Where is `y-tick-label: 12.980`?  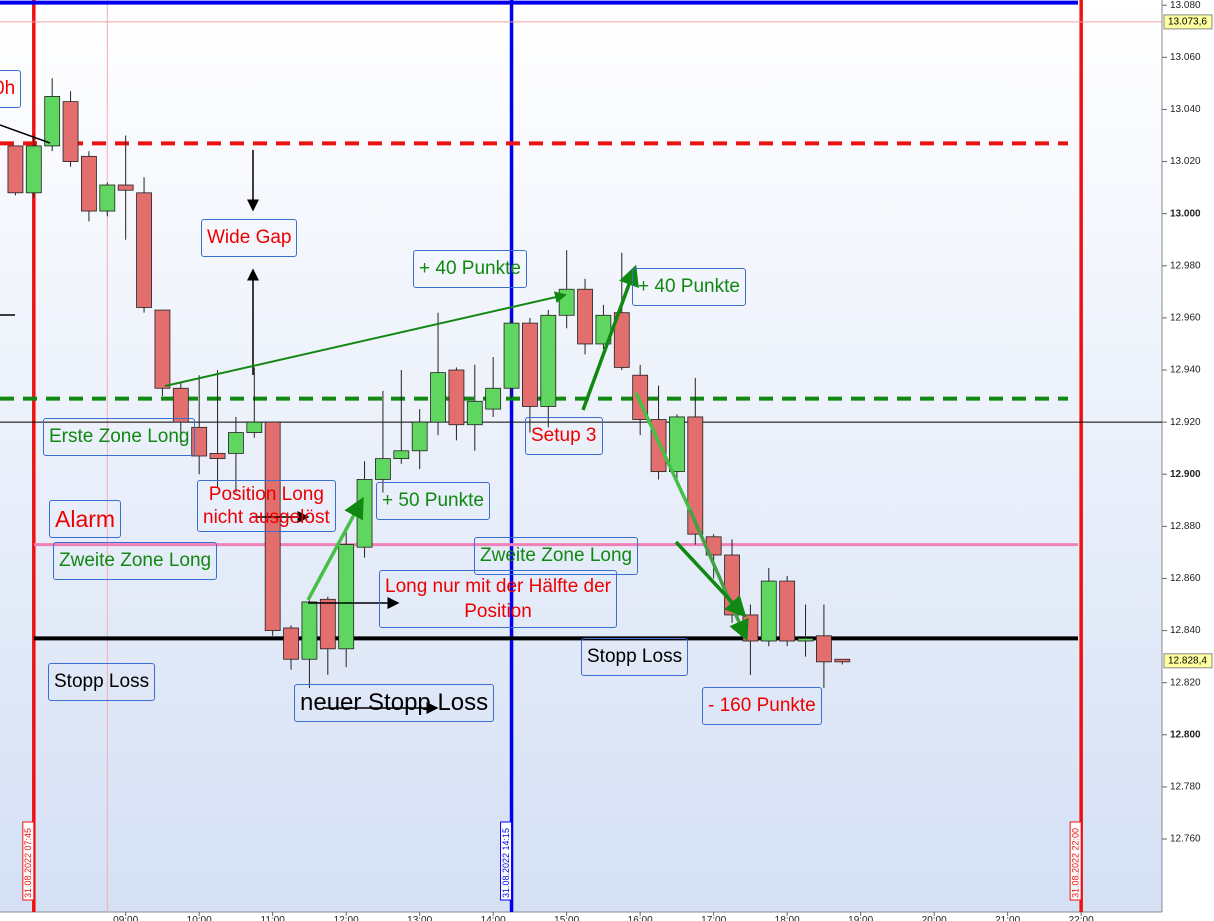 y-tick-label: 12.980 is located at coordinates (1185, 265).